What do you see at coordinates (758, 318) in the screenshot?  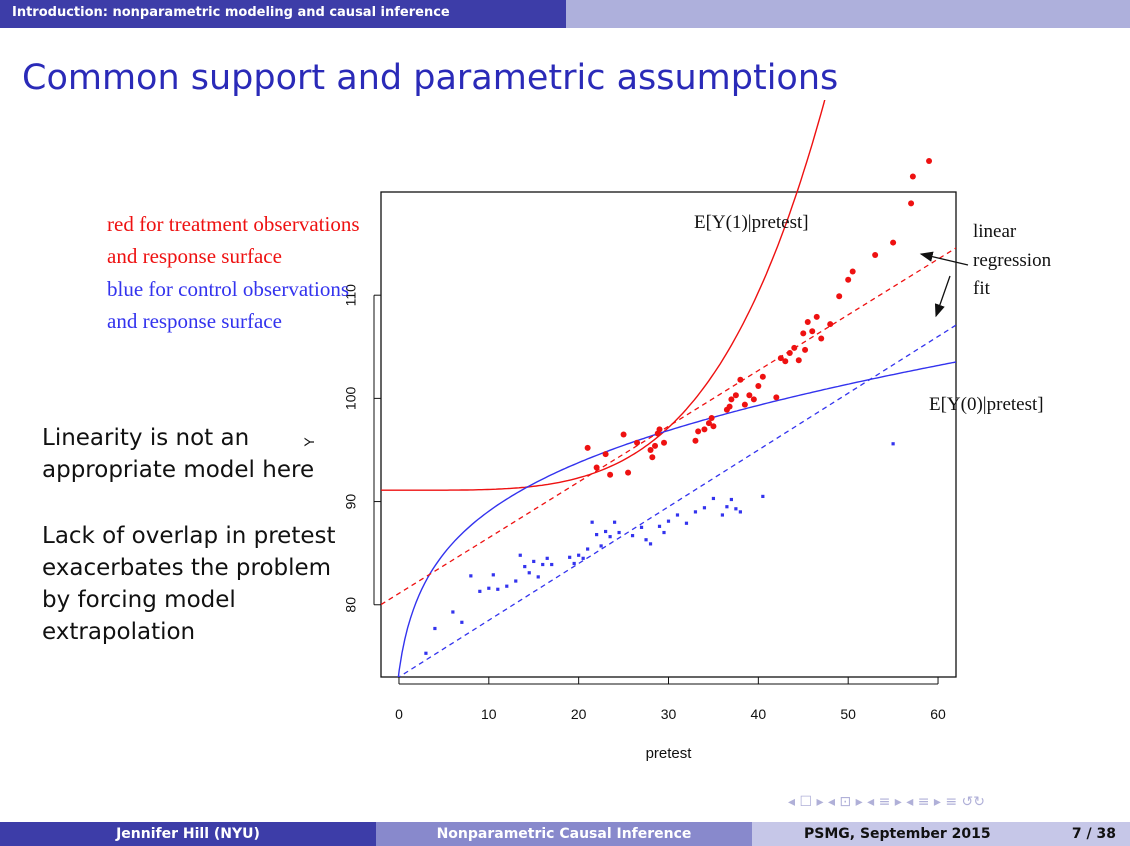 I see `treatment-points` at bounding box center [758, 318].